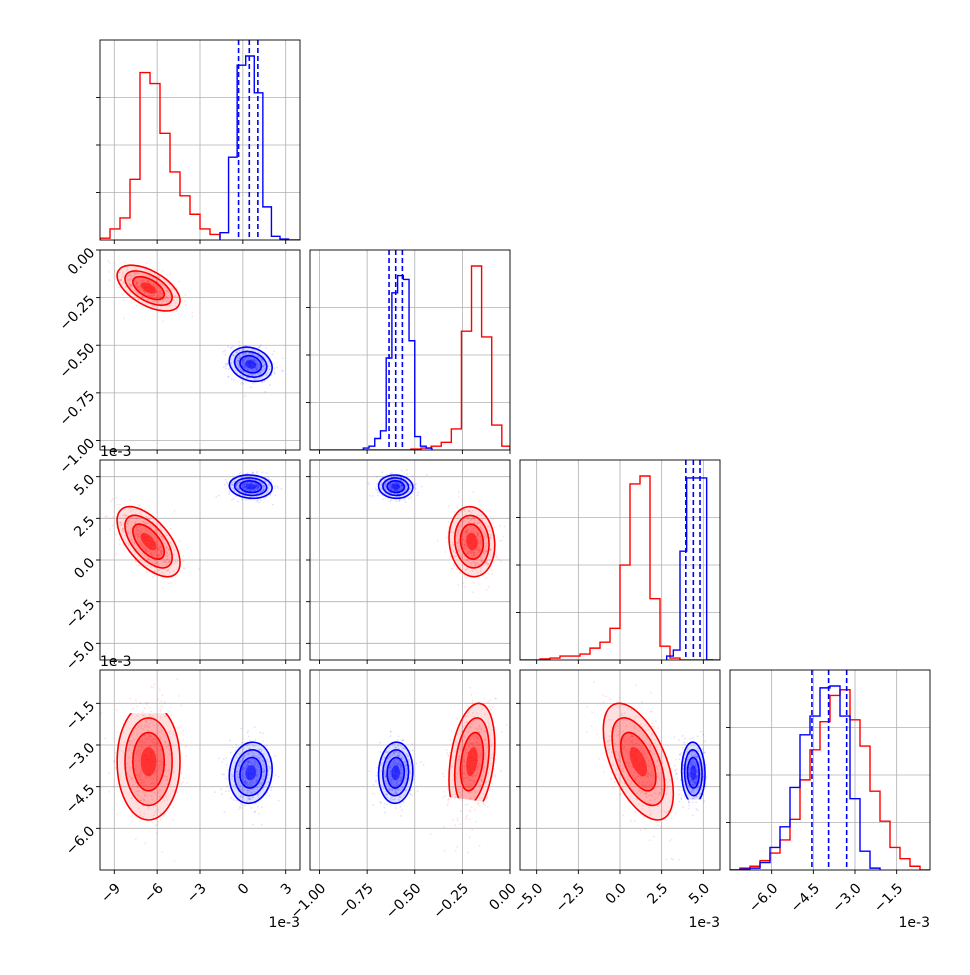 This screenshot has height=975, width=970. What do you see at coordinates (81, 261) in the screenshot?
I see `y-tick-label: 0.00` at bounding box center [81, 261].